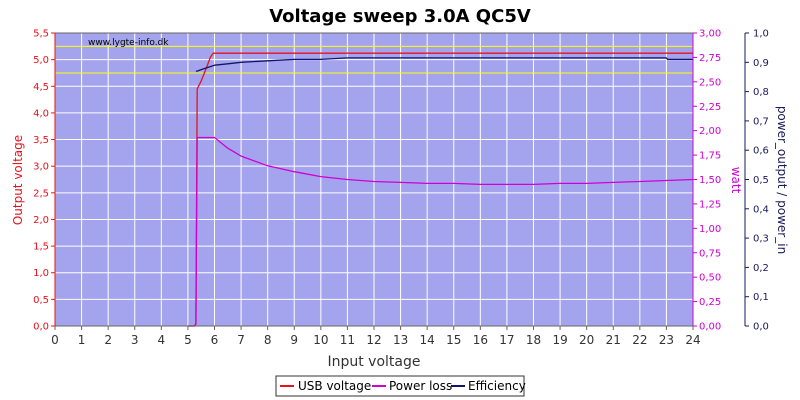 This screenshot has width=800, height=400. Describe the element at coordinates (215, 340) in the screenshot. I see `x-tick-label: 6` at that location.